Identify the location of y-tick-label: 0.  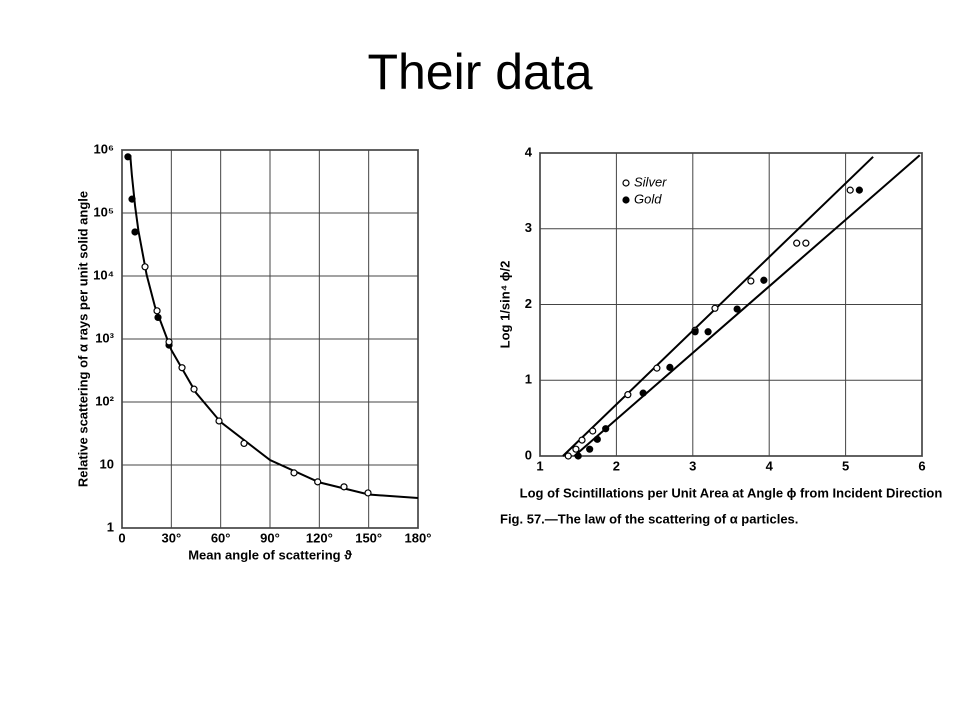
(528, 454).